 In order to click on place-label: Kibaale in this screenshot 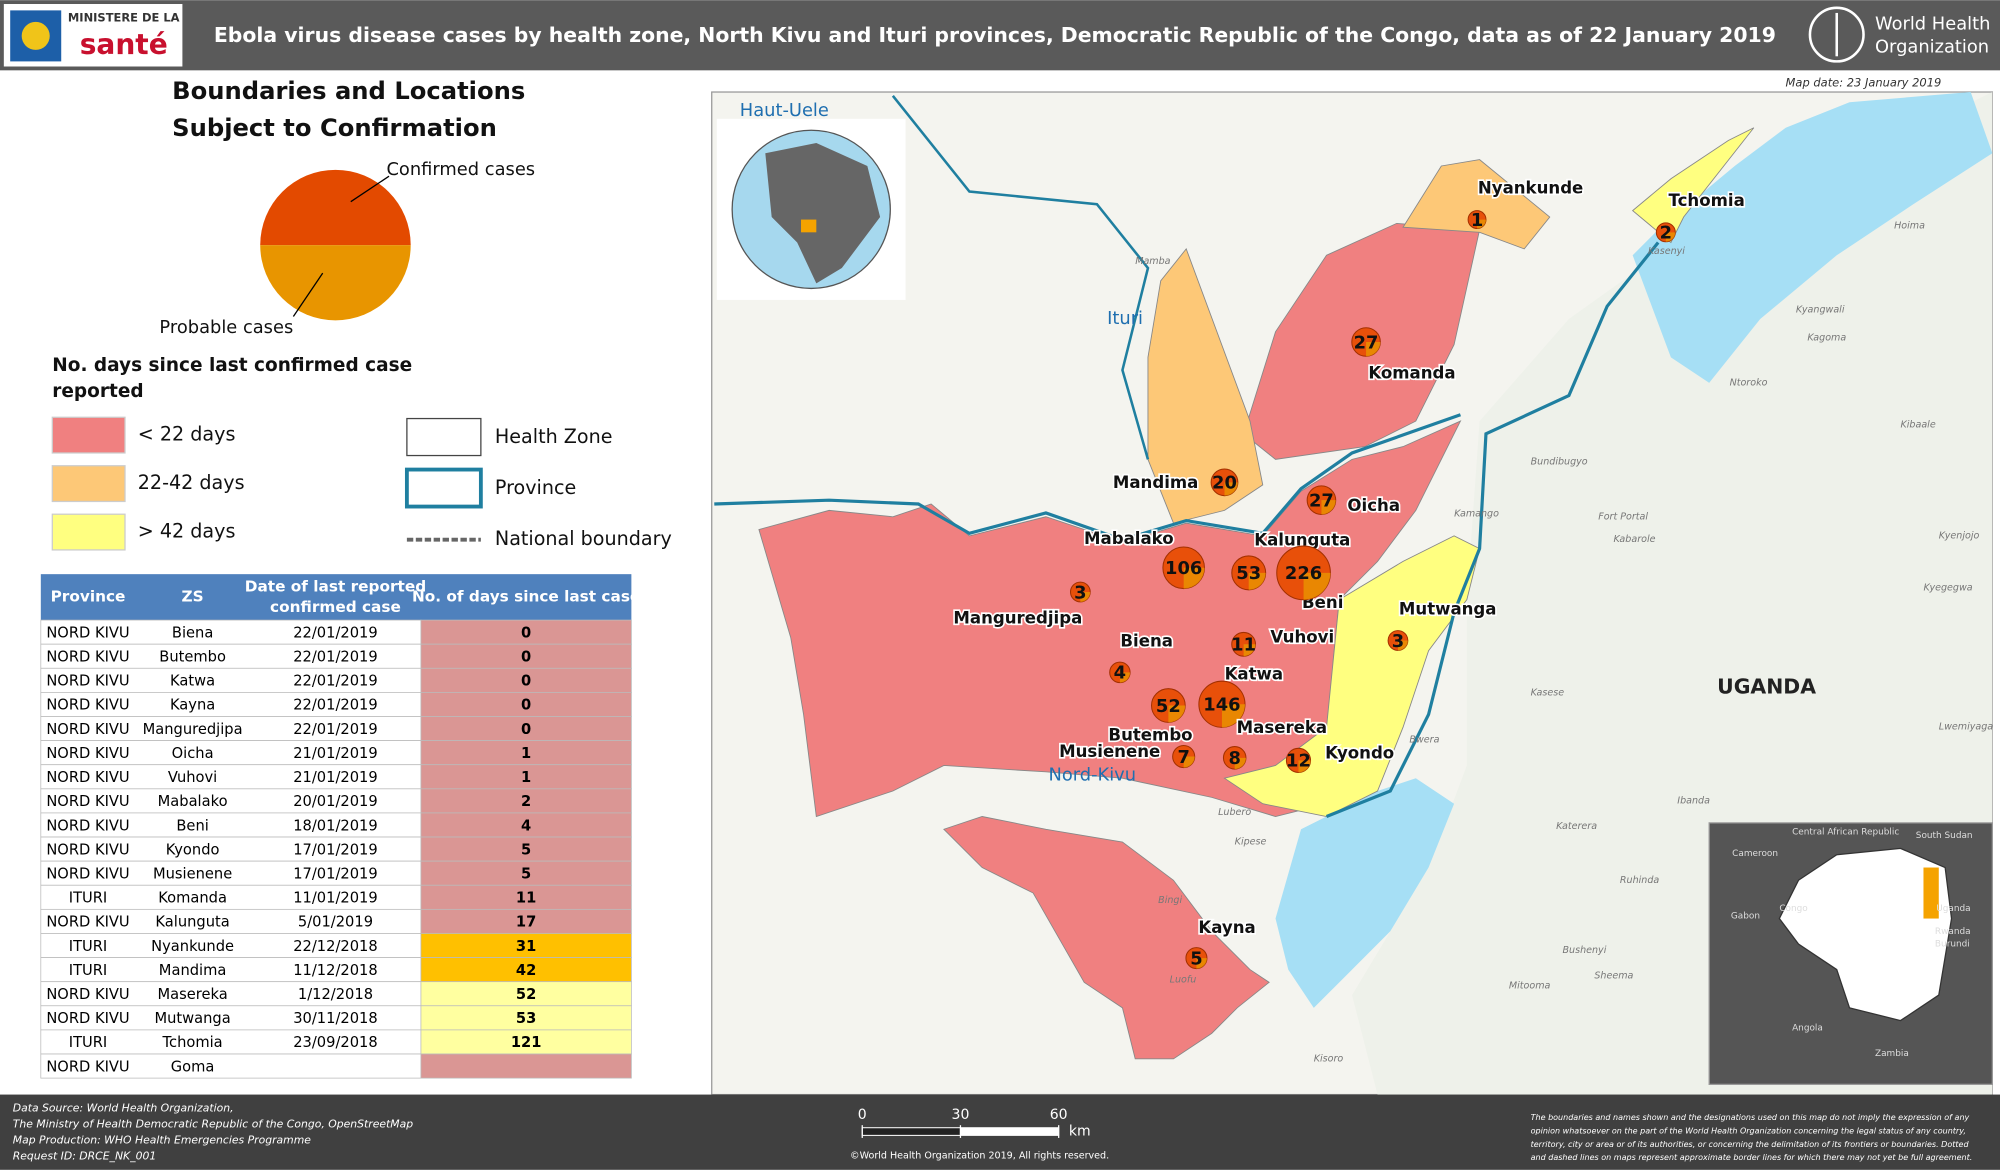, I will do `click(1918, 424)`.